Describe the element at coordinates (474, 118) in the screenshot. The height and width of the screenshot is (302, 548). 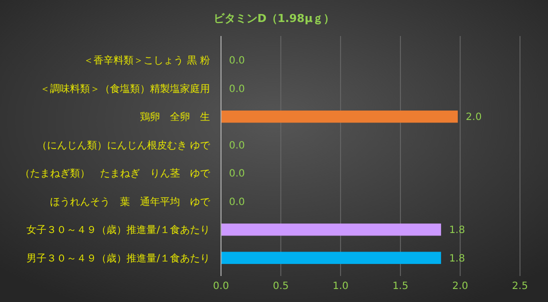
I see `data-label: 2.0` at that location.